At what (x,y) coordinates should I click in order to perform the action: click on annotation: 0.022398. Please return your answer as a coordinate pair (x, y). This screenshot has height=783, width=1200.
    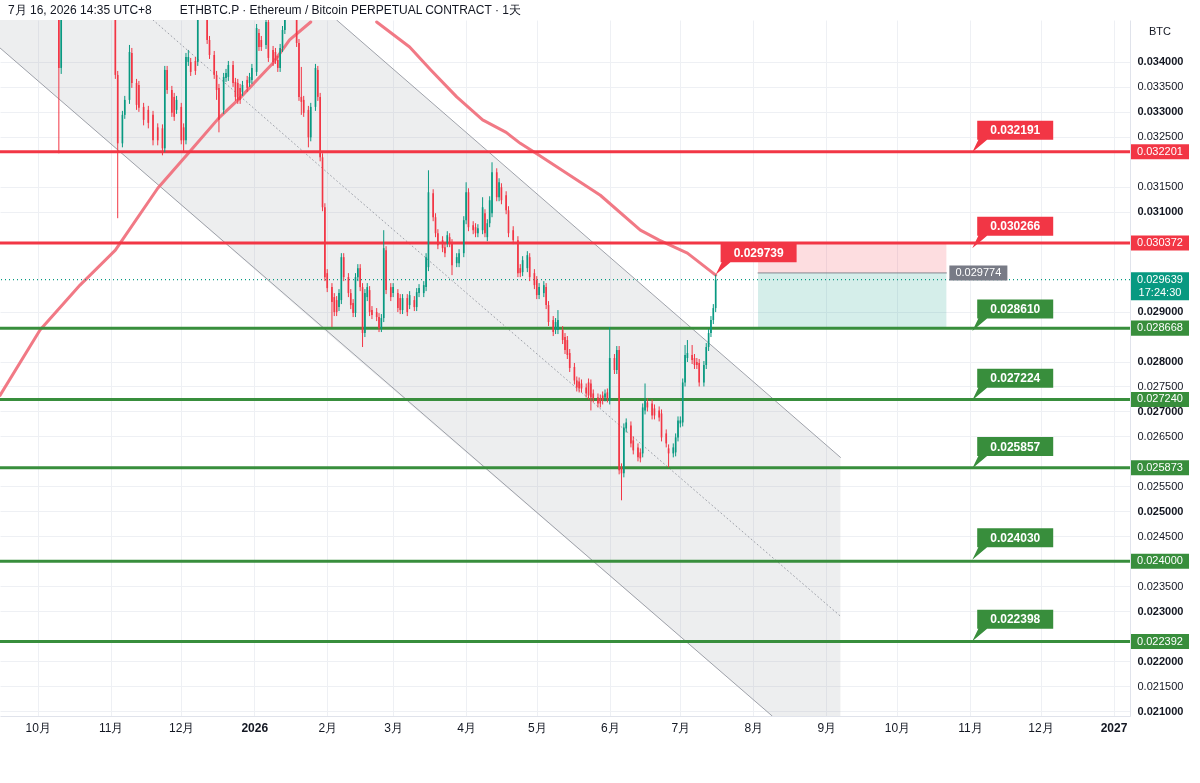
    Looking at the image, I should click on (1015, 619).